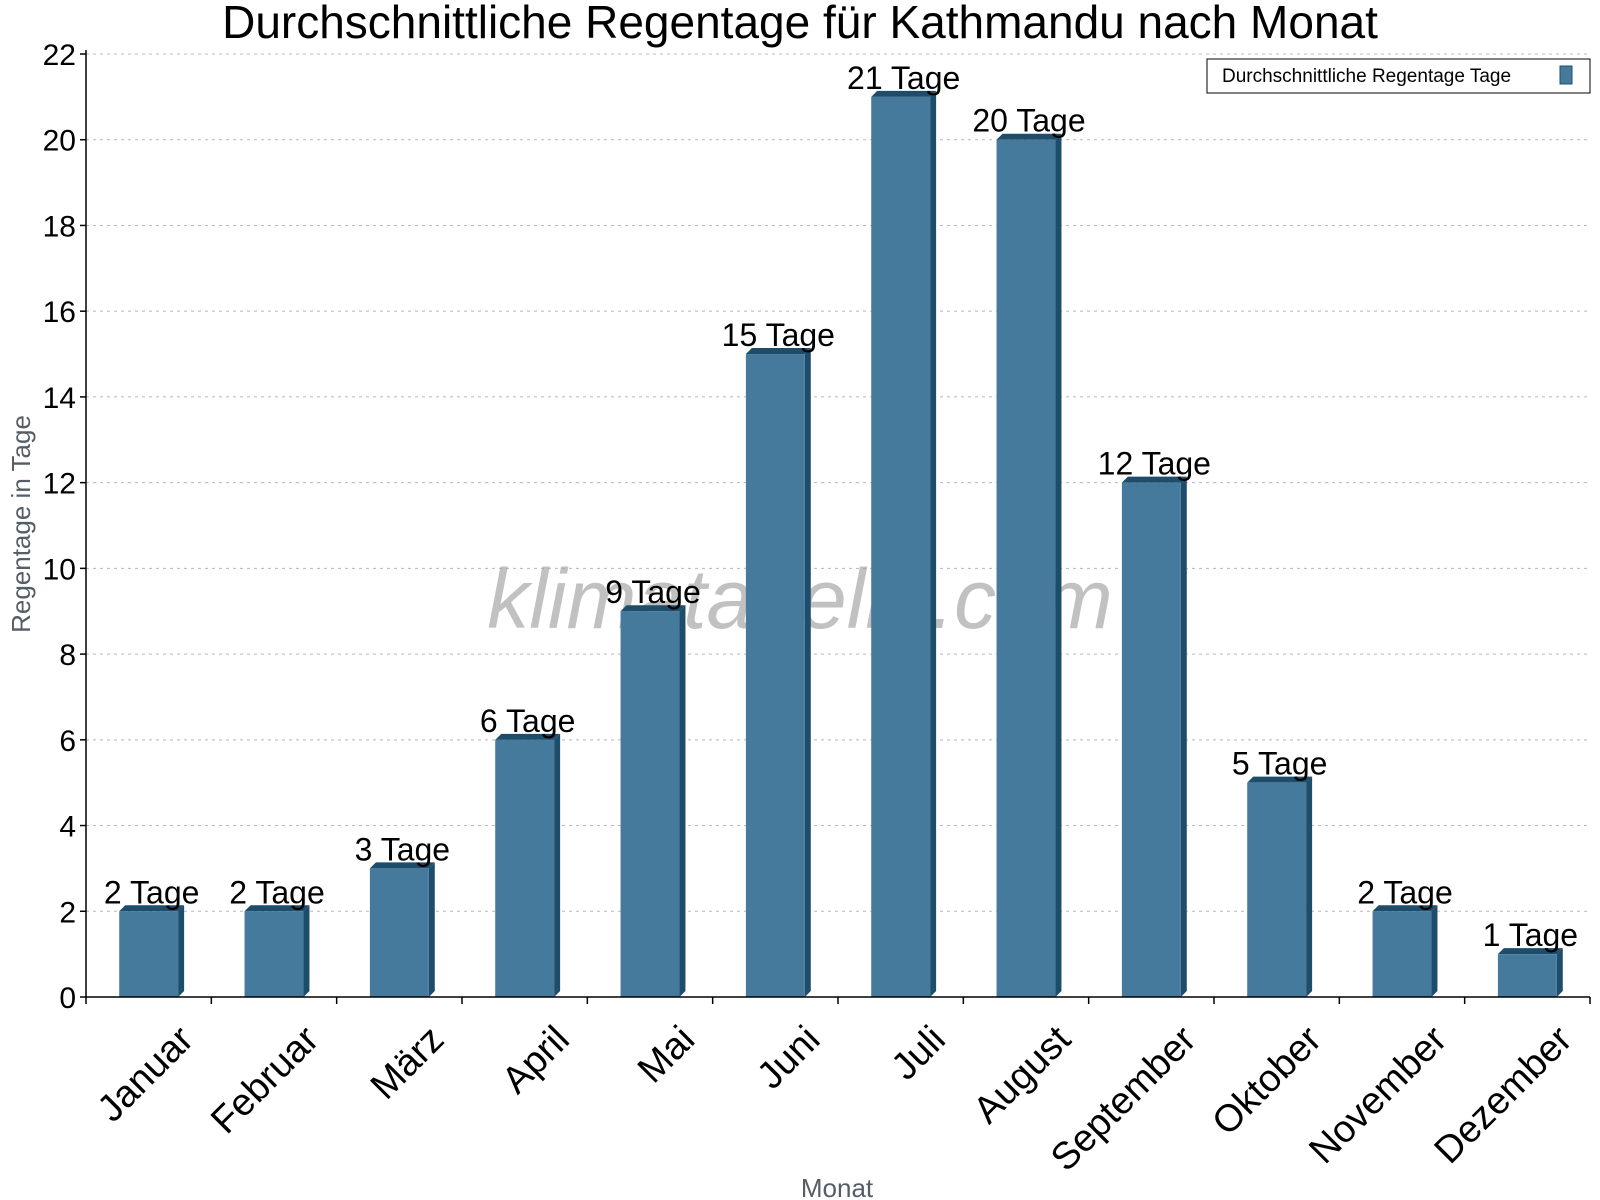  Describe the element at coordinates (666, 1054) in the screenshot. I see `x-tick-label: Mai` at that location.